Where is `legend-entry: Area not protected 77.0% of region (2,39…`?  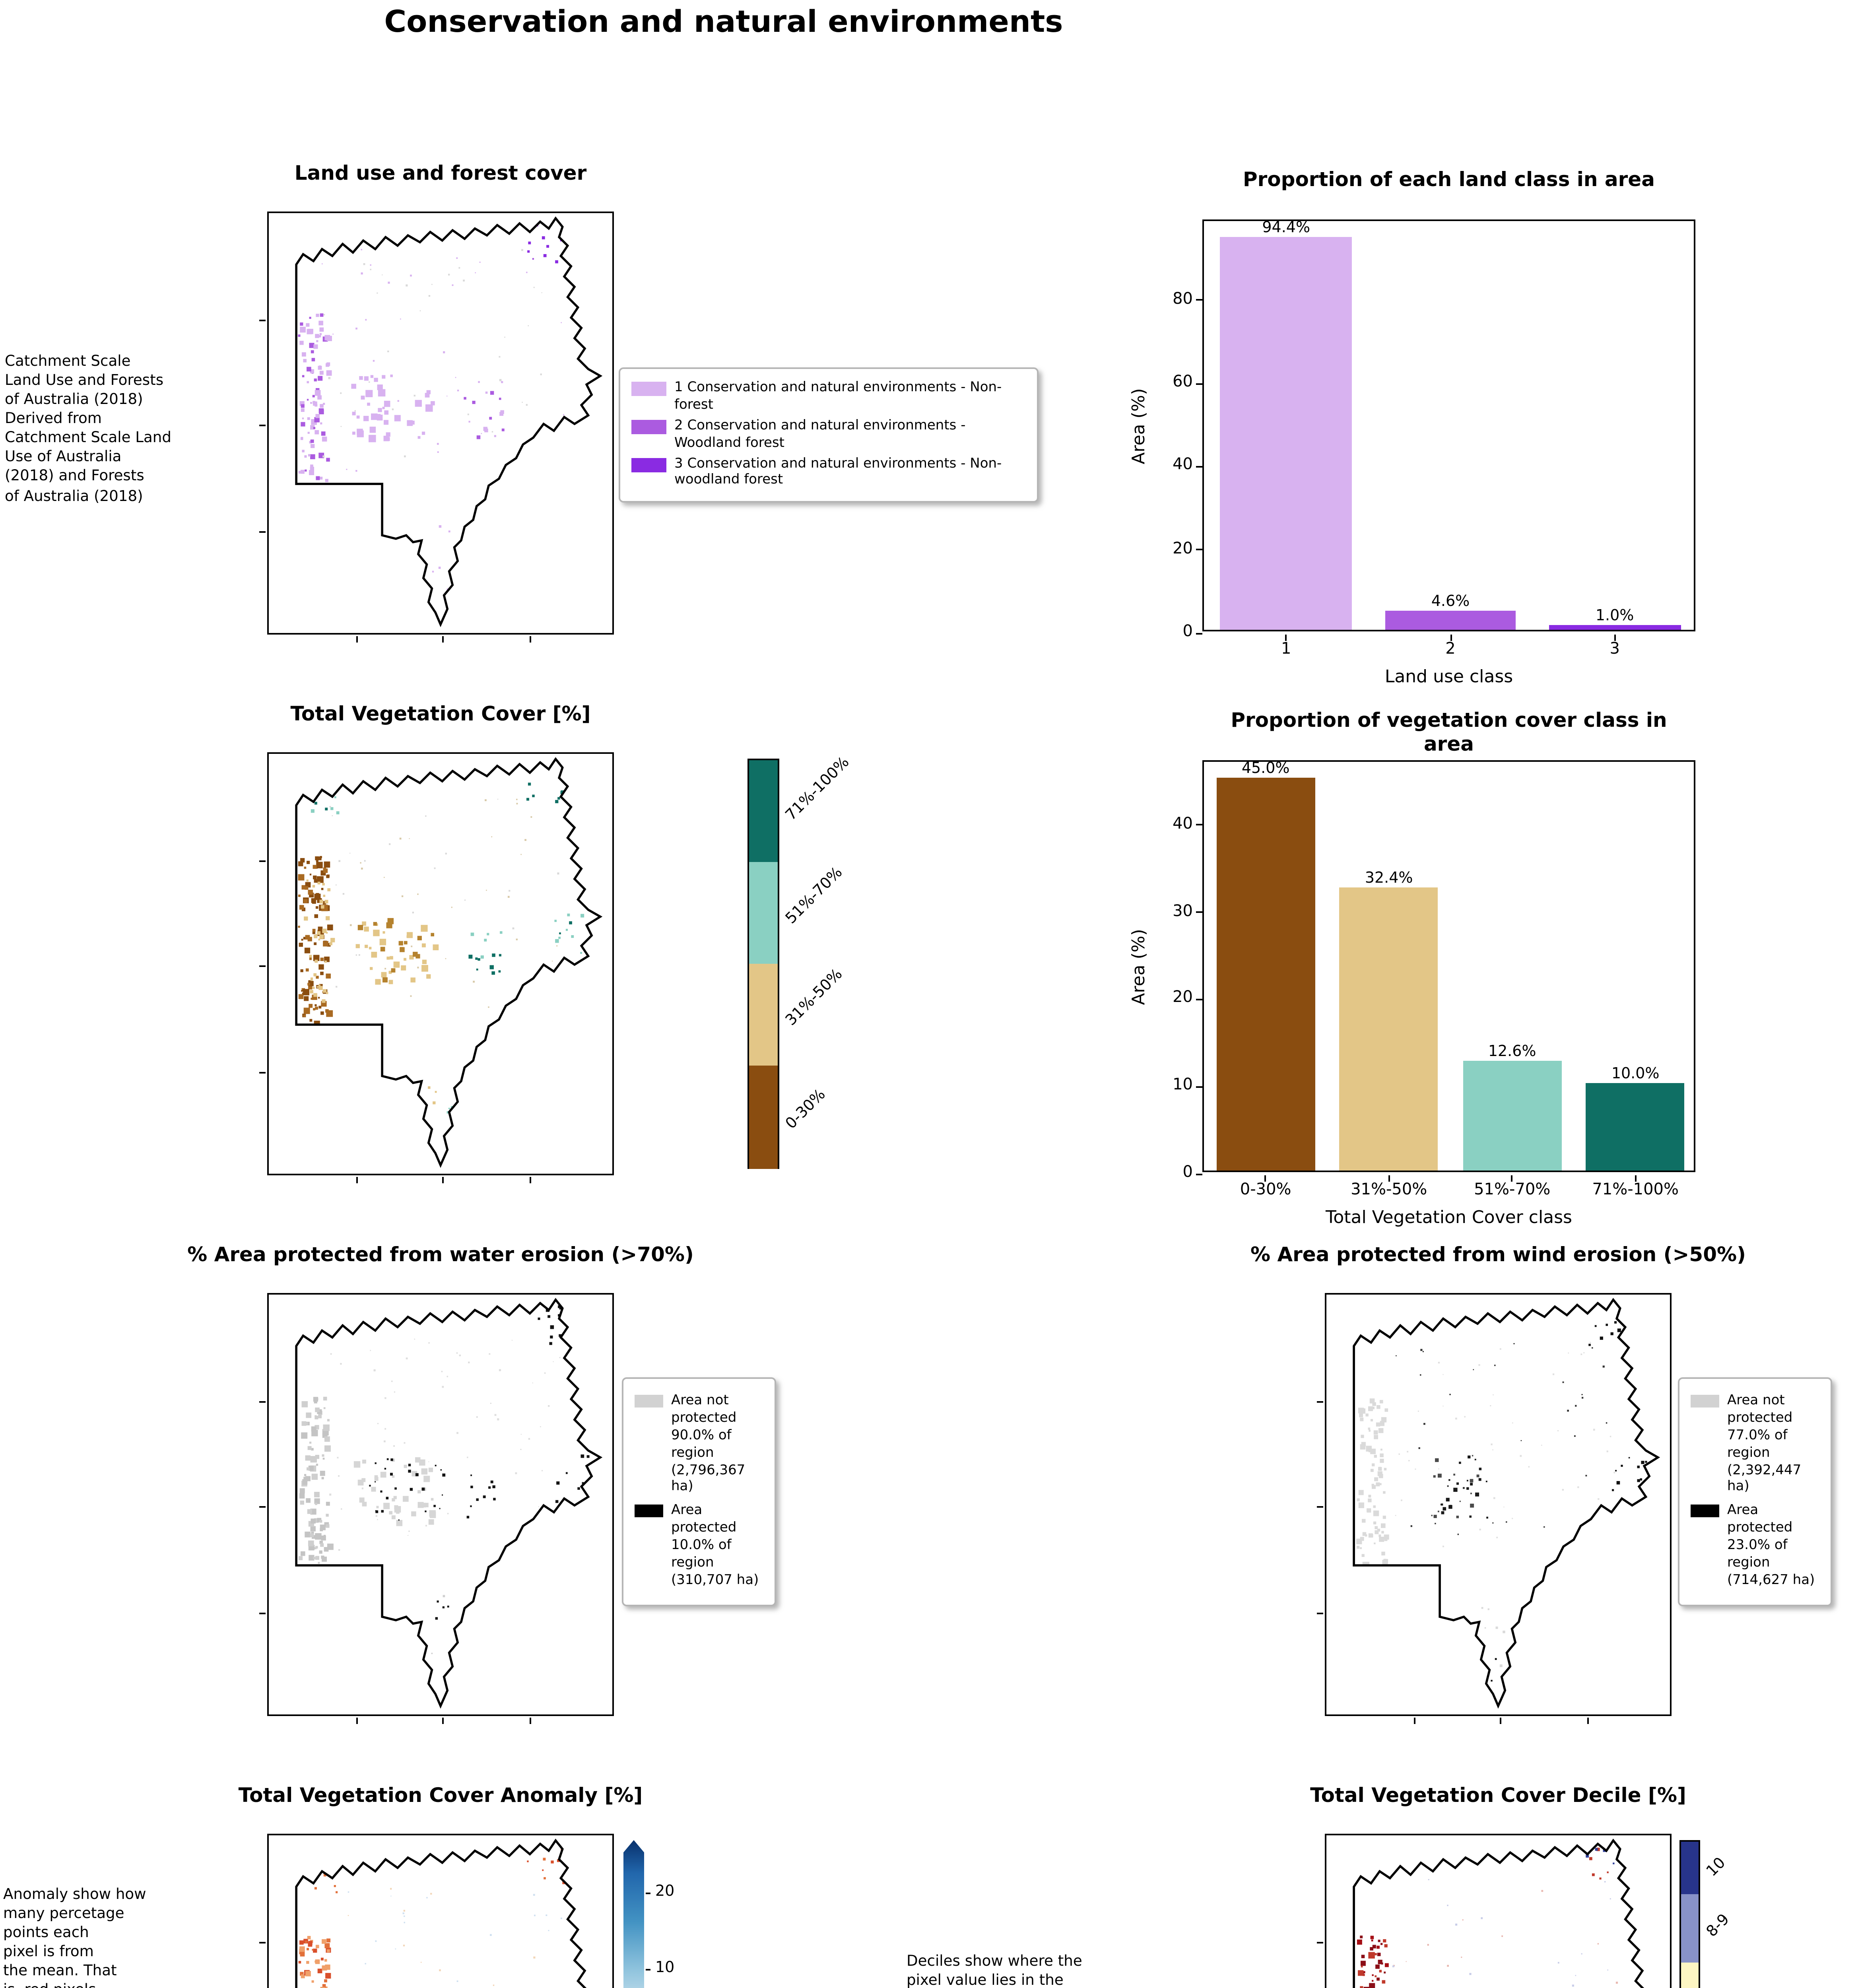 legend-entry: Area not protected 77.0% of region (2,39… is located at coordinates (1755, 1445).